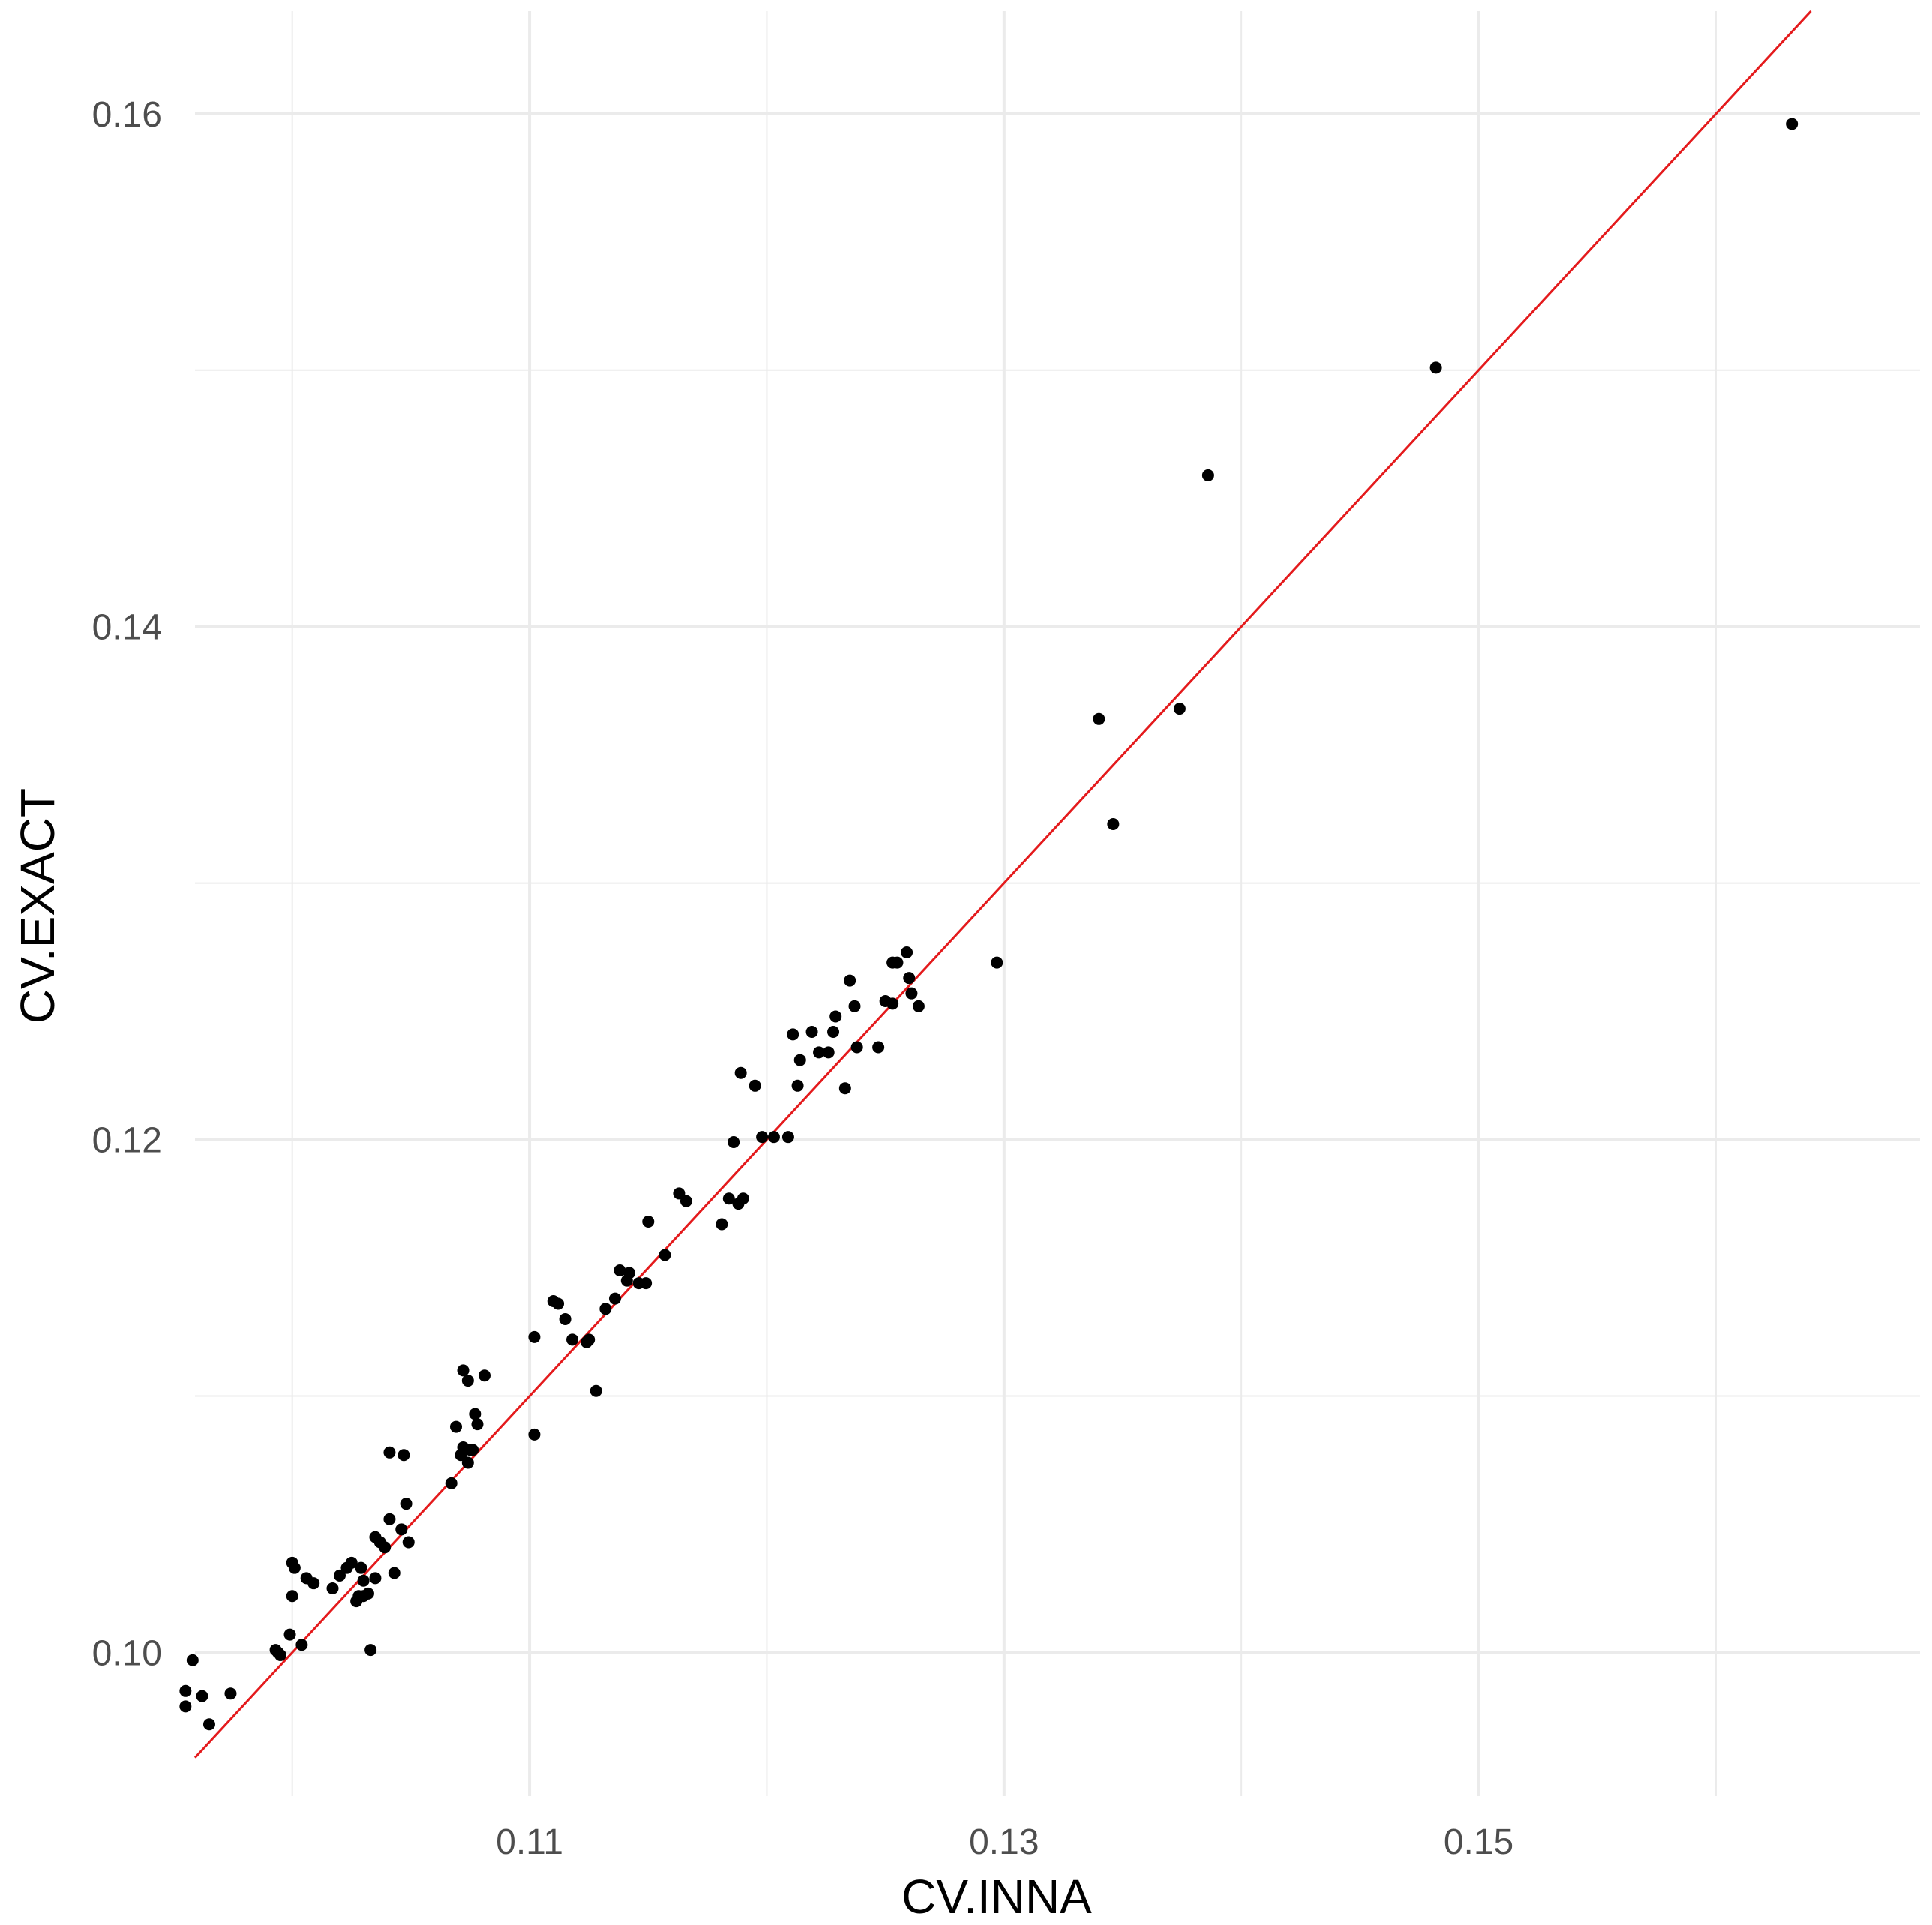 The image size is (1932, 1925). What do you see at coordinates (529, 1842) in the screenshot?
I see `x-tick-label: 0.11` at bounding box center [529, 1842].